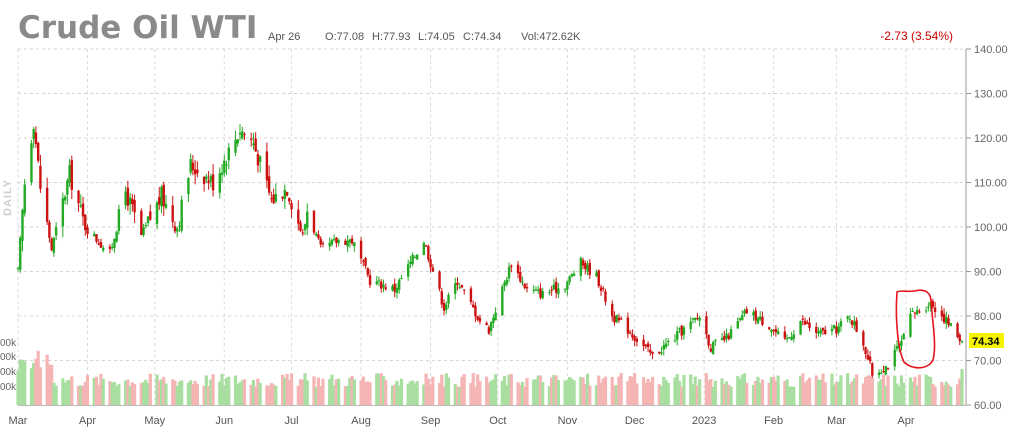 This screenshot has height=439, width=1024. I want to click on x-tick-label: Jun, so click(224, 421).